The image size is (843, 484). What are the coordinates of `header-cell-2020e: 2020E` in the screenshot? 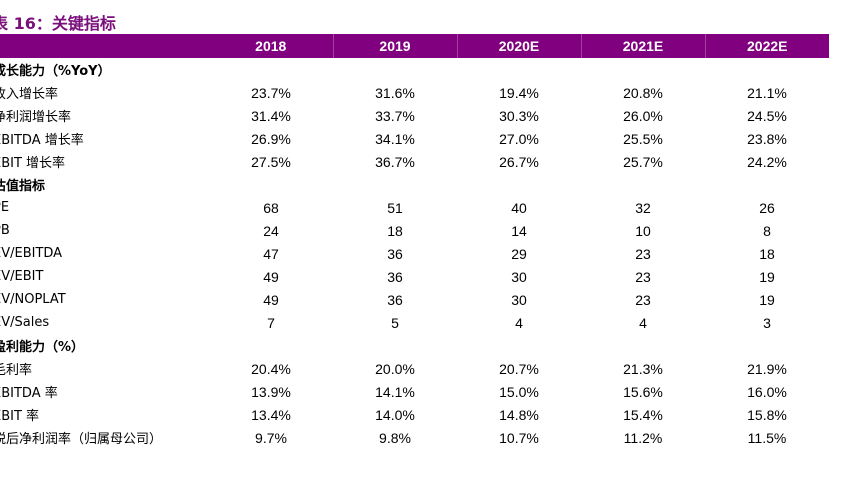 It's located at (519, 46).